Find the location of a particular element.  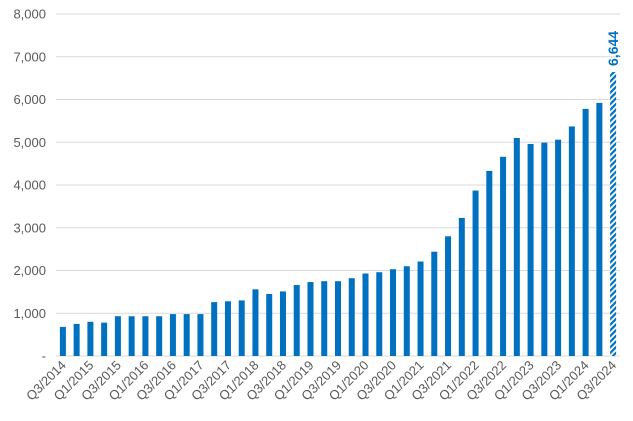

y-tick-label: 4,000 is located at coordinates (29, 185).